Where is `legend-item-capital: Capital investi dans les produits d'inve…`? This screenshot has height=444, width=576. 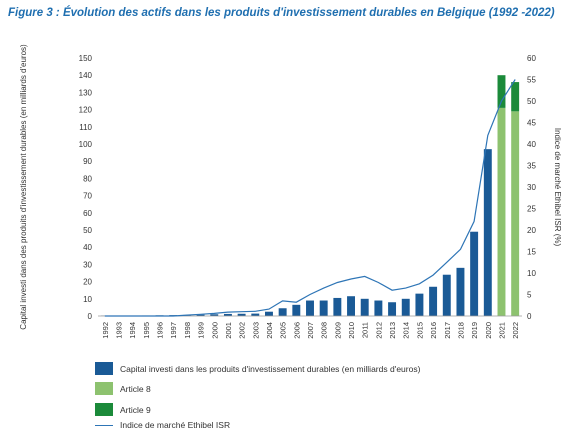
legend-item-capital: Capital investi dans les produits d'inve… is located at coordinates (257, 368).